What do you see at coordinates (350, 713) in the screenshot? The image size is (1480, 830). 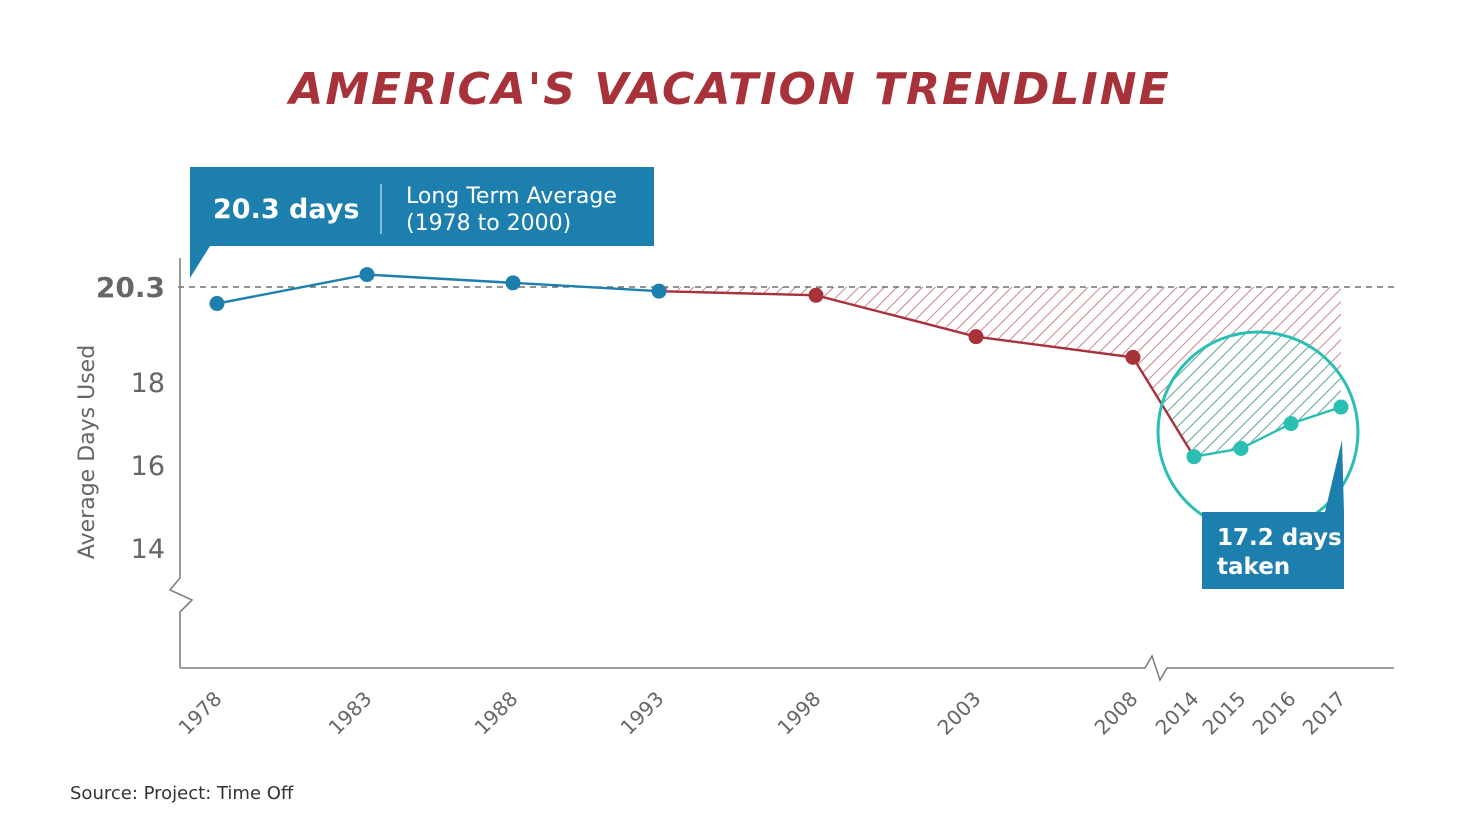 I see `x-tick-label: 1983` at bounding box center [350, 713].